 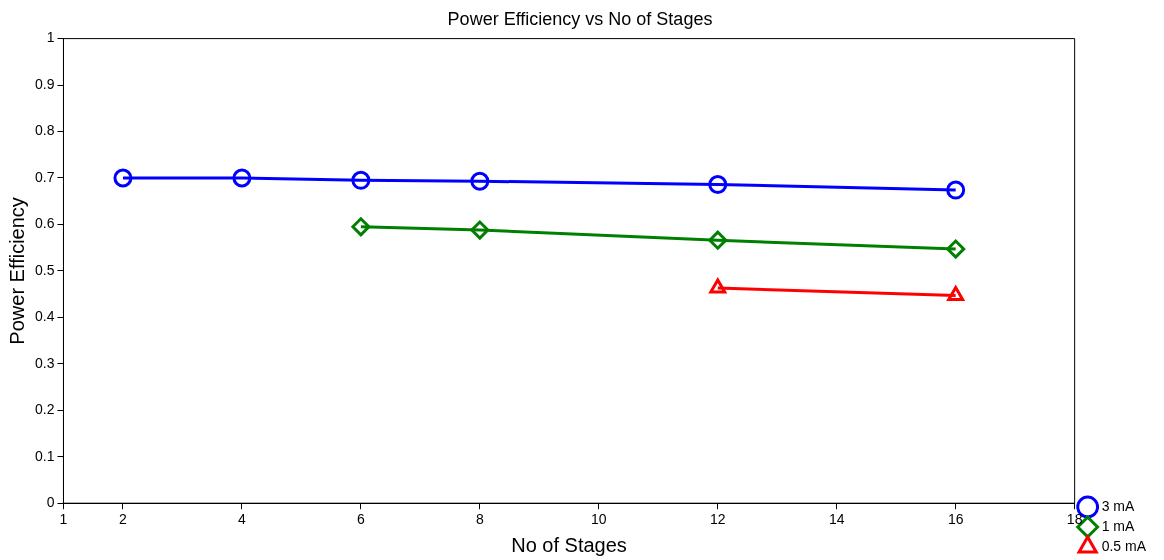 I want to click on y-tick-label: 0.9, so click(x=44, y=83).